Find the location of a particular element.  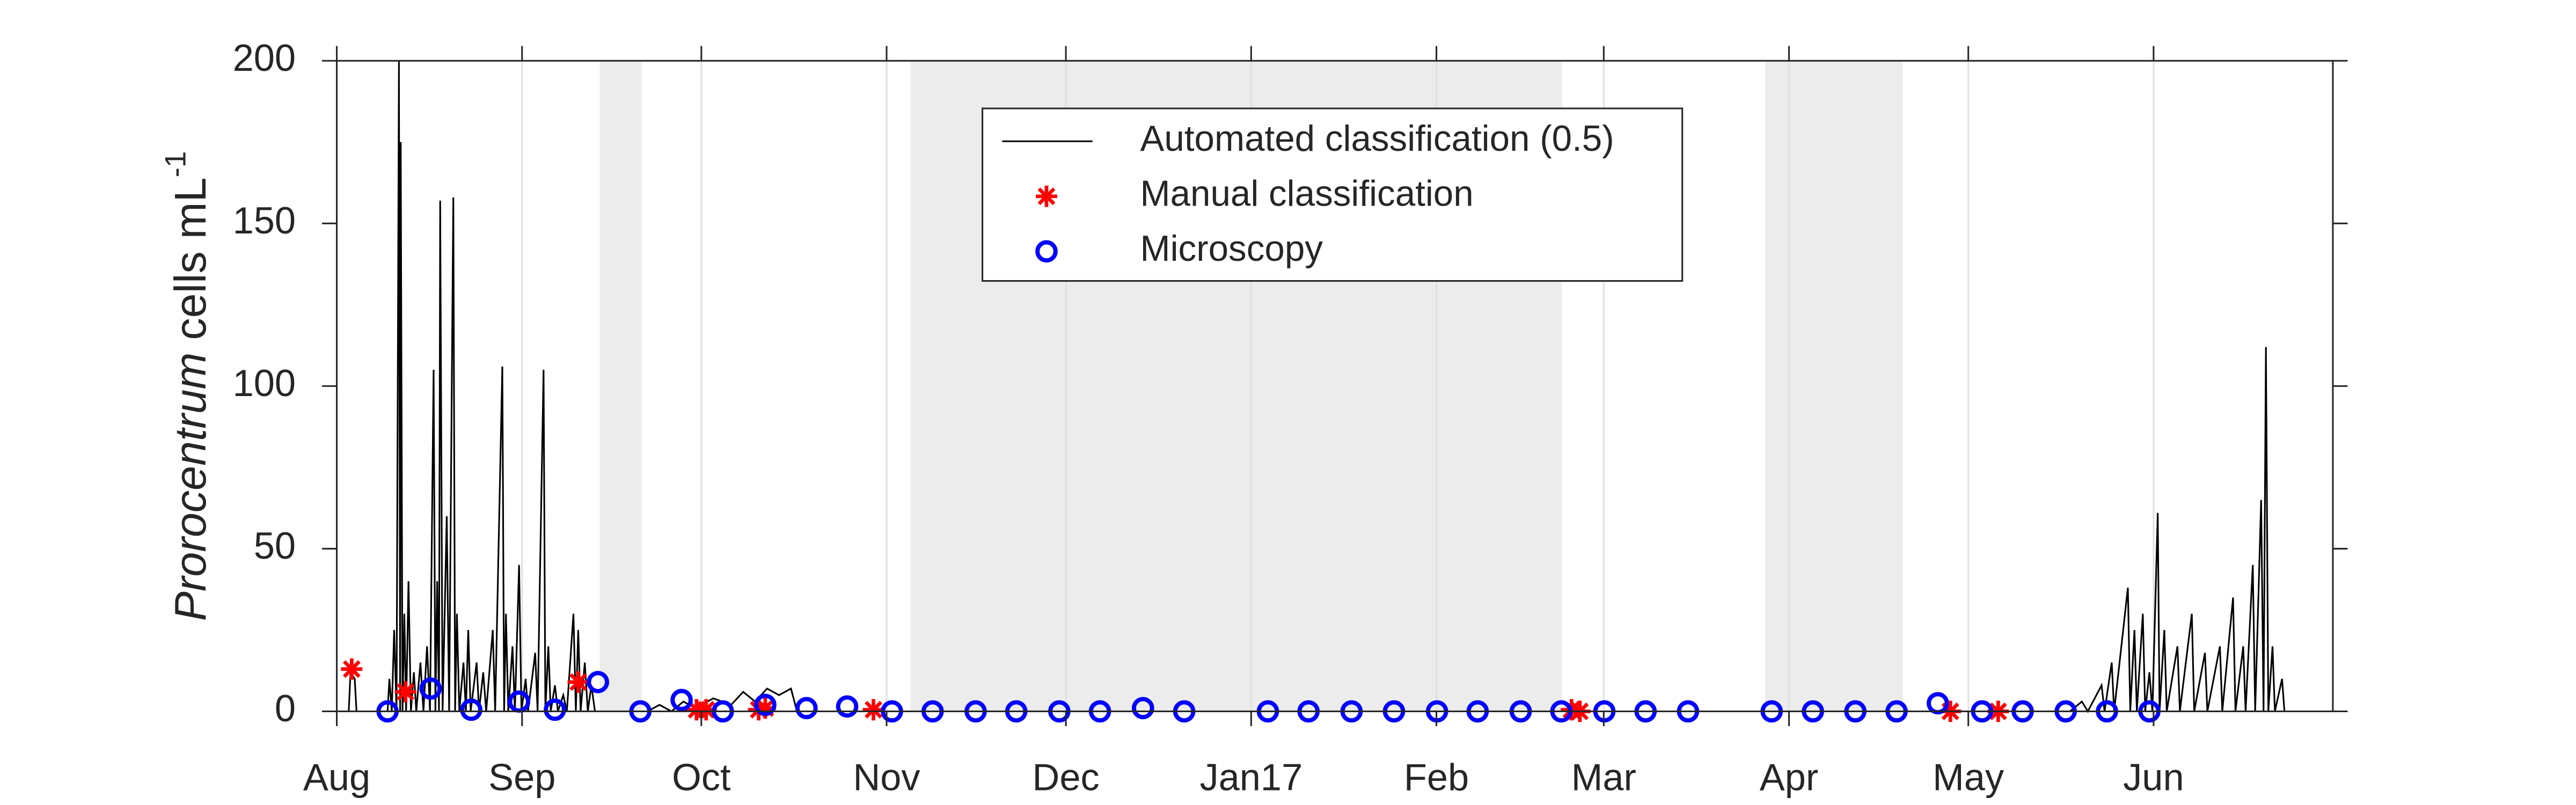

legend-label: Microscopy is located at coordinates (1231, 249).